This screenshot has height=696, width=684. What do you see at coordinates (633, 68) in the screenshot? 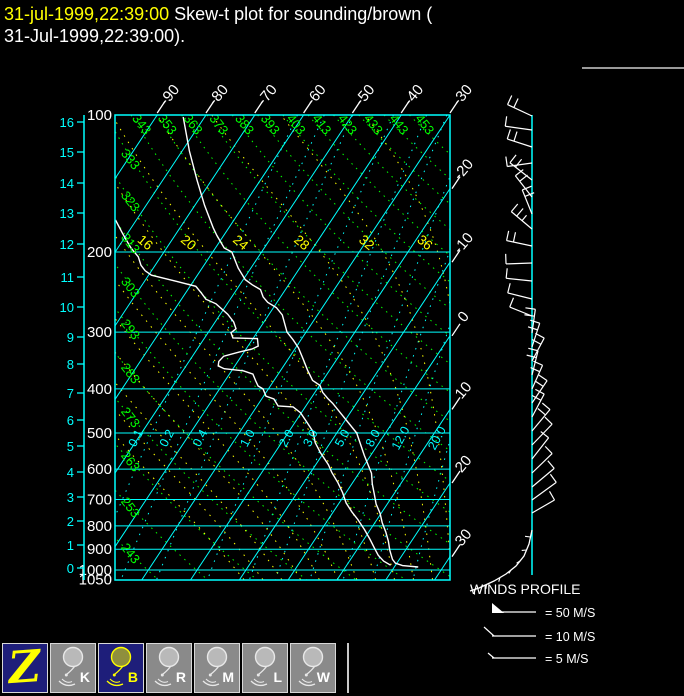
I see `window-edge-line` at bounding box center [633, 68].